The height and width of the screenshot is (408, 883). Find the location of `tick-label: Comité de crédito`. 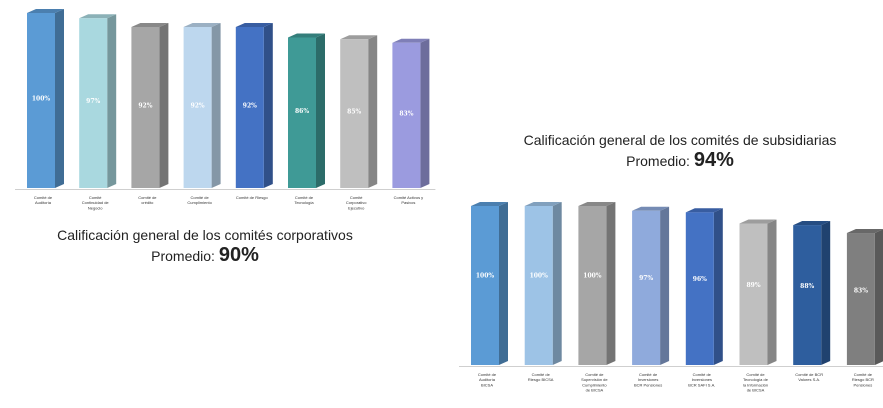

tick-label: Comité de crédito is located at coordinates (147, 200).